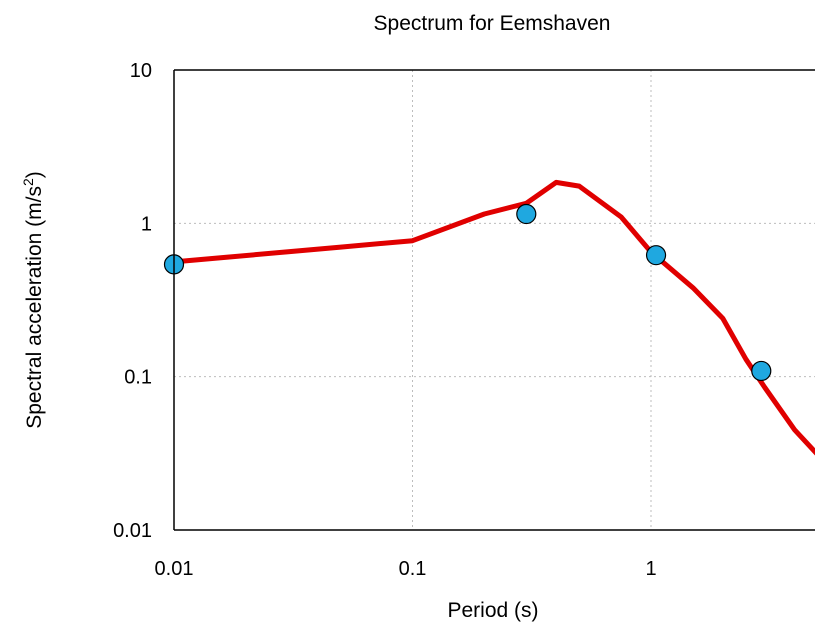 The image size is (815, 630). What do you see at coordinates (650, 569) in the screenshot?
I see `x-tick-label: 1` at bounding box center [650, 569].